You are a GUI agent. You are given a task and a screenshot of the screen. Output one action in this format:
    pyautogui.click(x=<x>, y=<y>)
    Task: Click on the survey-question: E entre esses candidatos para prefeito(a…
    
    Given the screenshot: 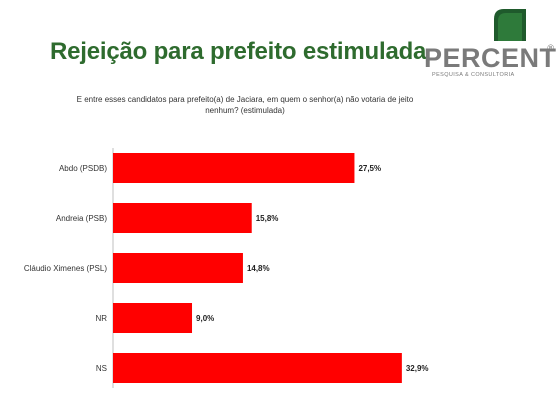 What is the action you would take?
    pyautogui.click(x=245, y=105)
    